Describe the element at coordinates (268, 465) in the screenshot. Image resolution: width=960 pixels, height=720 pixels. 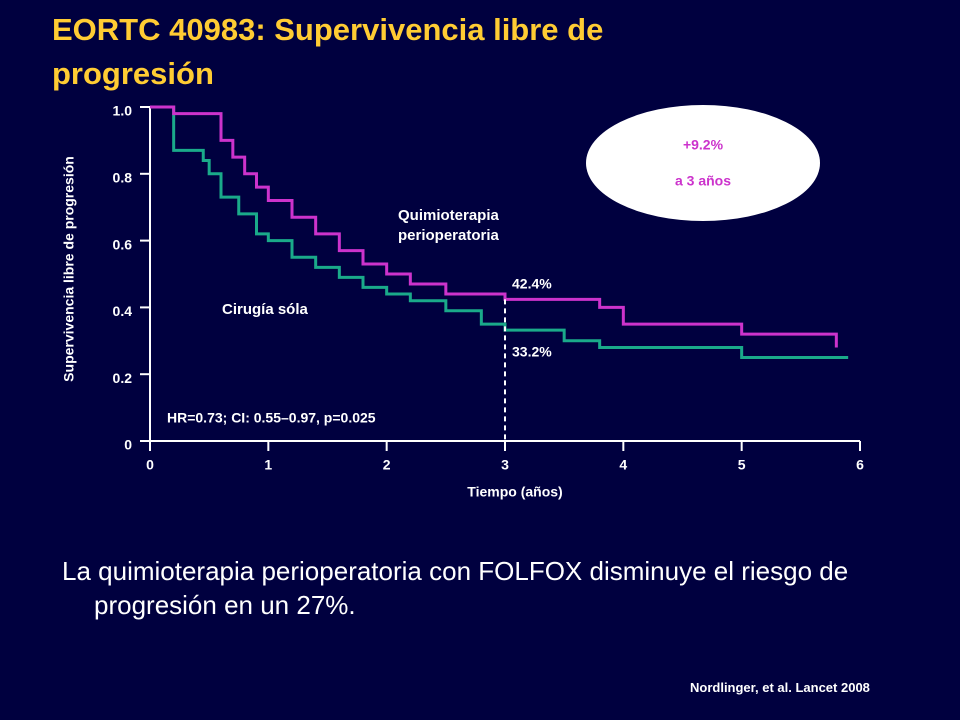
I see `x-tick-label: 1` at that location.